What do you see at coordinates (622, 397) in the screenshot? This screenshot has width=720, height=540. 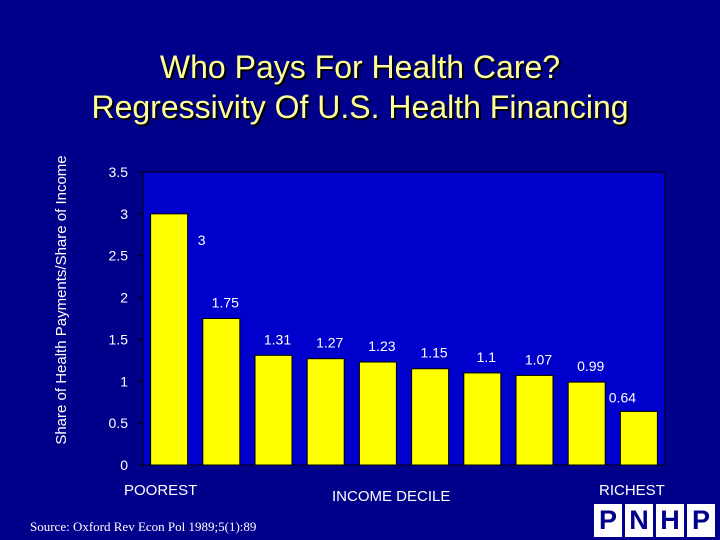 I see `bar-value-label: 0.64` at bounding box center [622, 397].